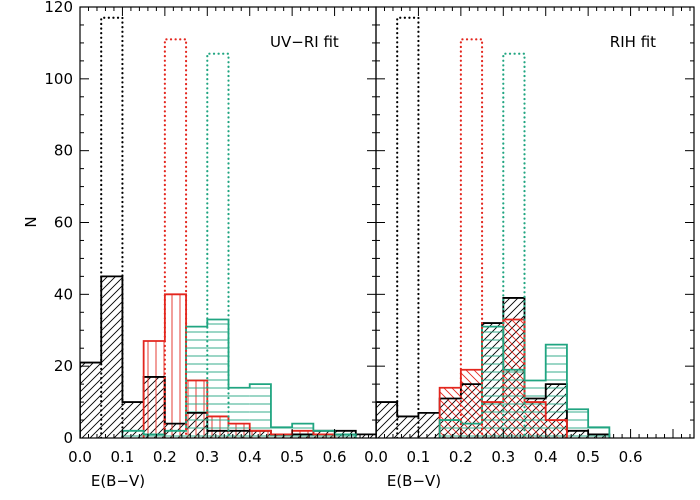 The width and height of the screenshot is (700, 500). Describe the element at coordinates (414, 481) in the screenshot. I see `x-axis-label-right: E(B−V)` at that location.